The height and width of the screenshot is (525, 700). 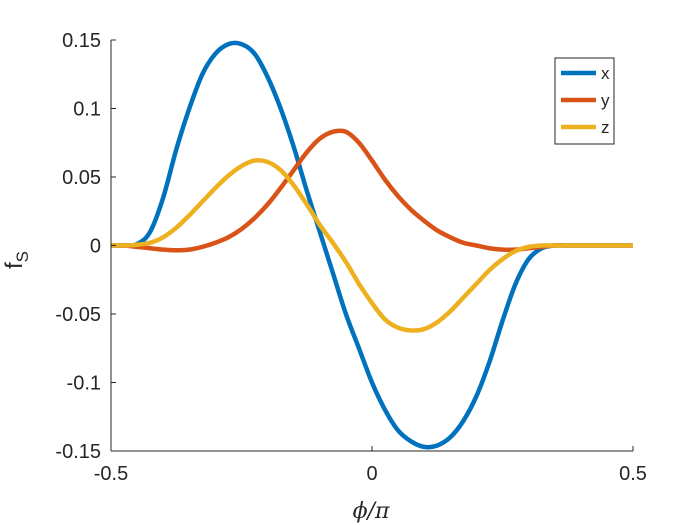 I want to click on y-tick-label: 0.05, so click(x=81, y=178).